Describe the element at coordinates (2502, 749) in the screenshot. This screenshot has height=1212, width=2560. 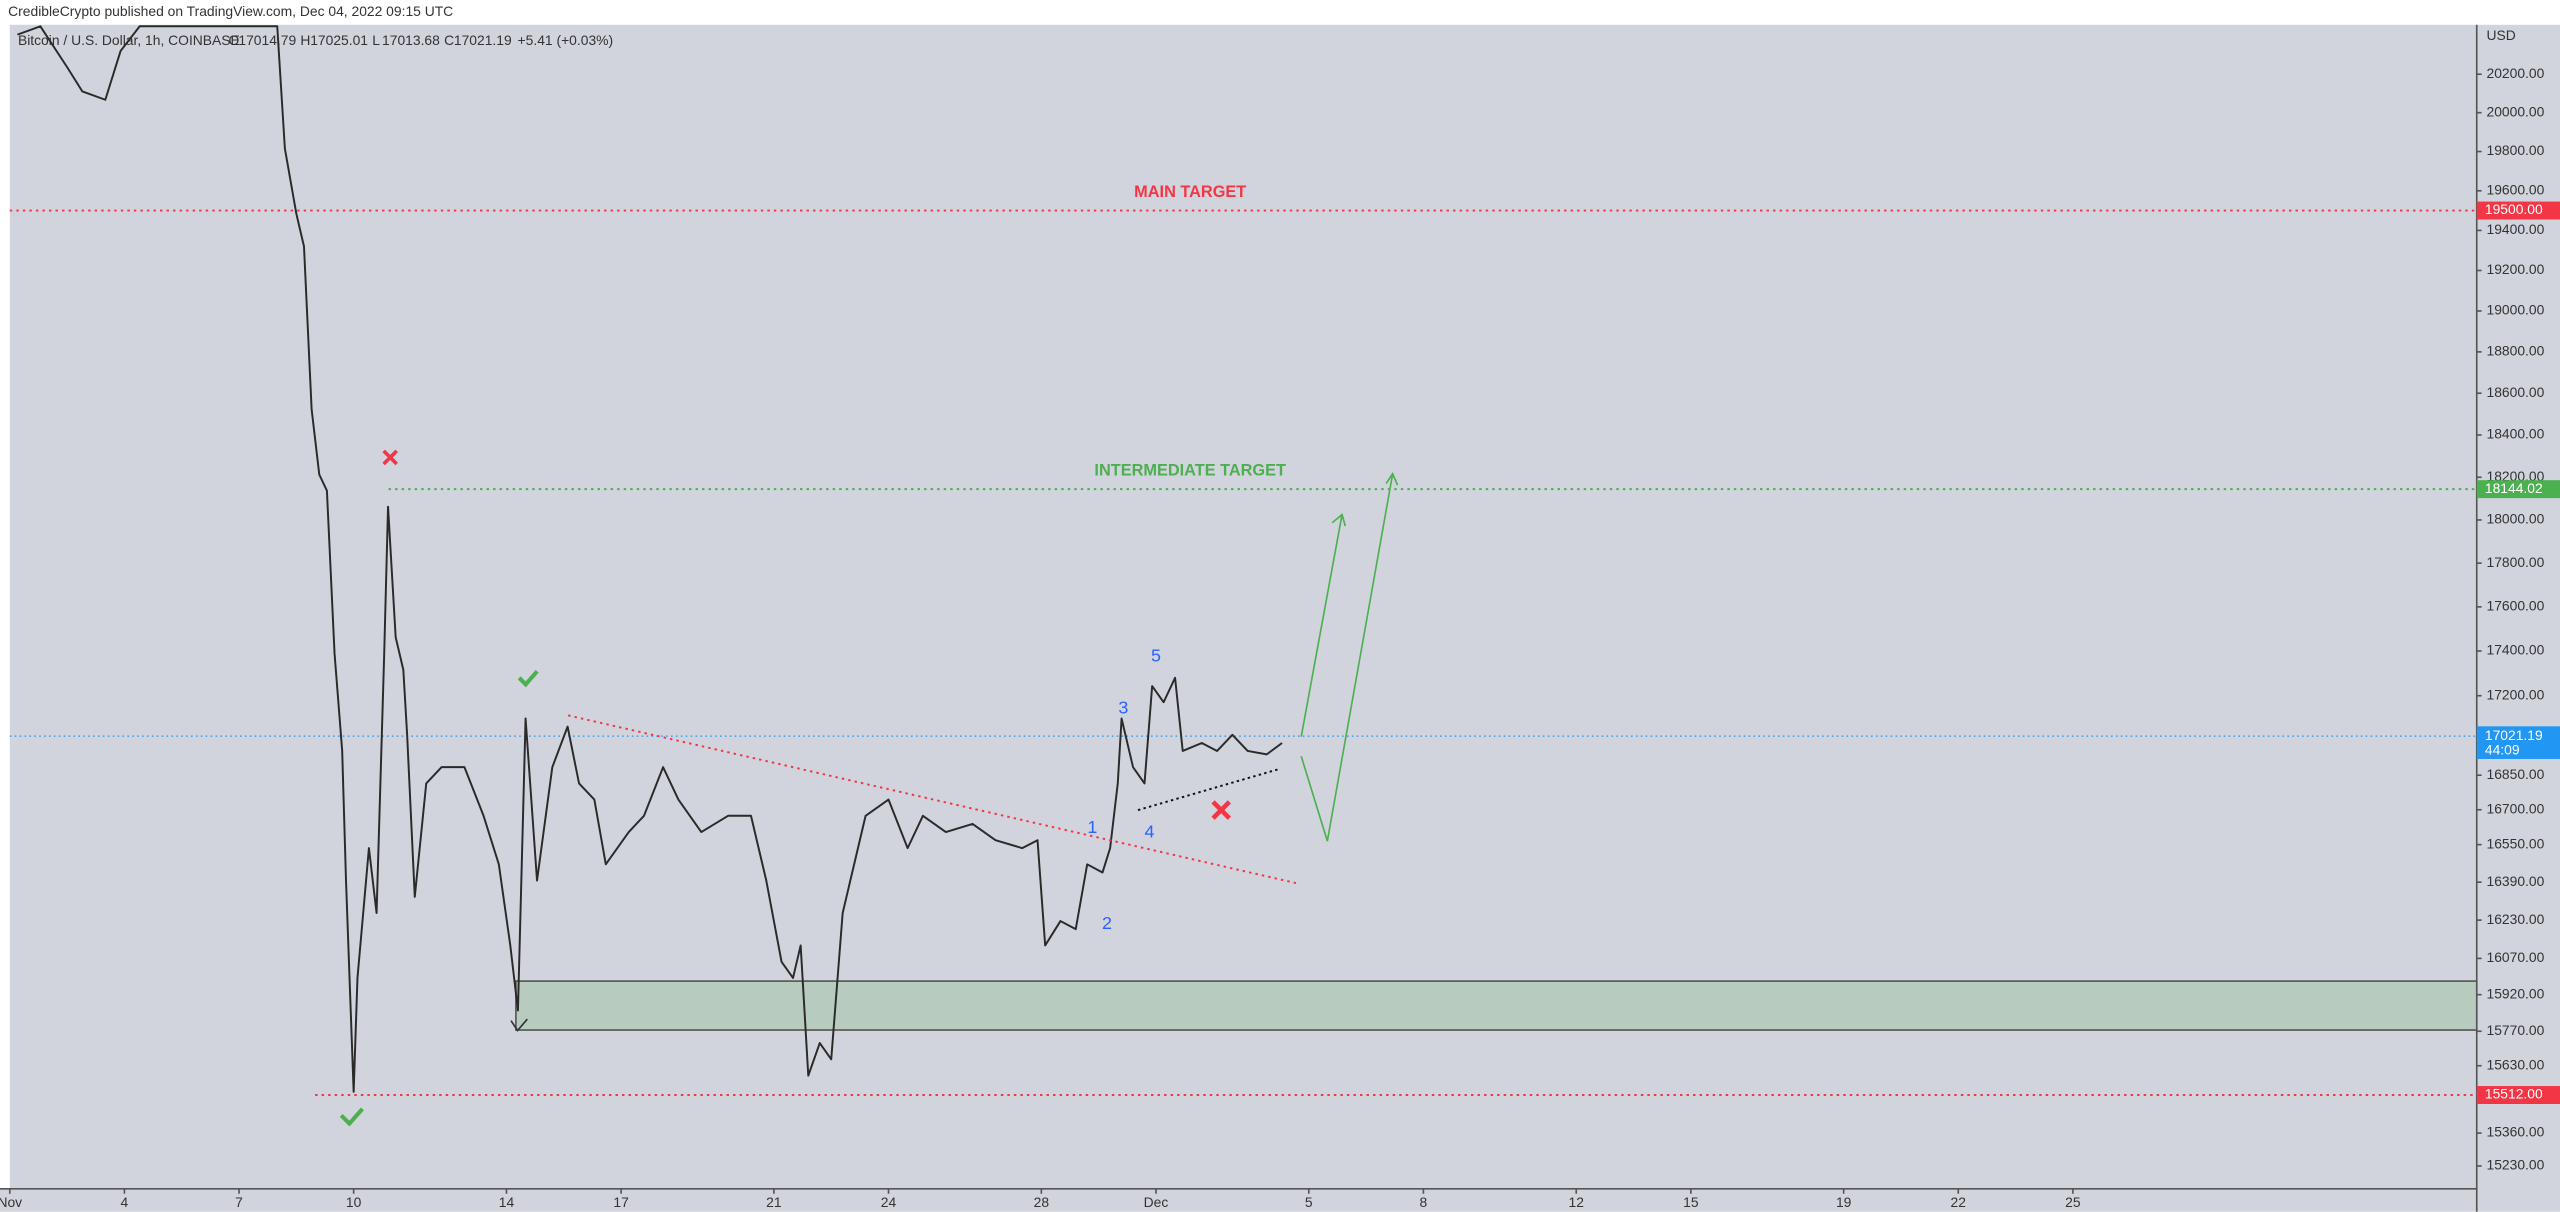
I see `countdown: 44:09` at that location.